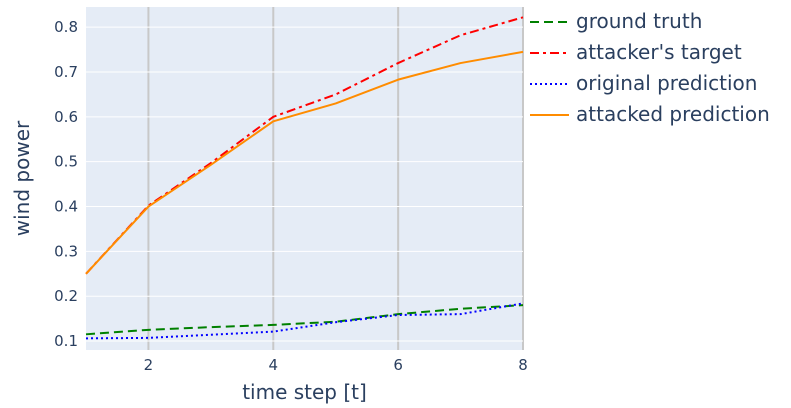  I want to click on x-tick-label: 4, so click(274, 365).